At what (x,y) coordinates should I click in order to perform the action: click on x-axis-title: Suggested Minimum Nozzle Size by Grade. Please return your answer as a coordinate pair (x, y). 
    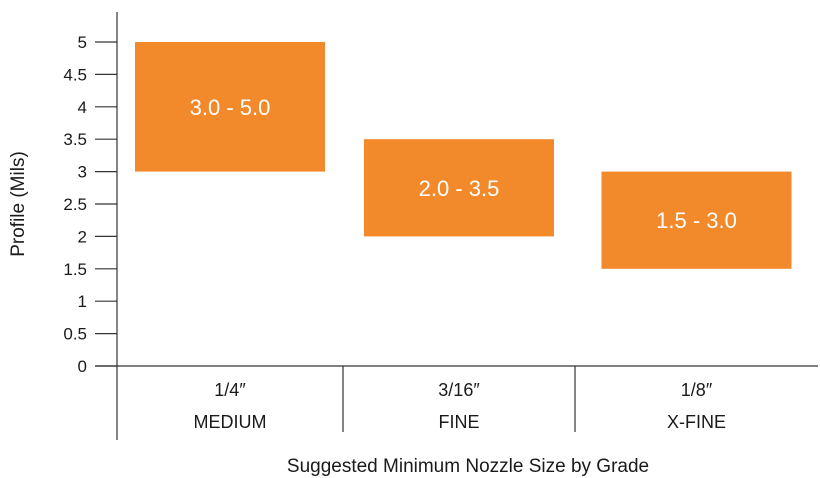
    Looking at the image, I should click on (468, 466).